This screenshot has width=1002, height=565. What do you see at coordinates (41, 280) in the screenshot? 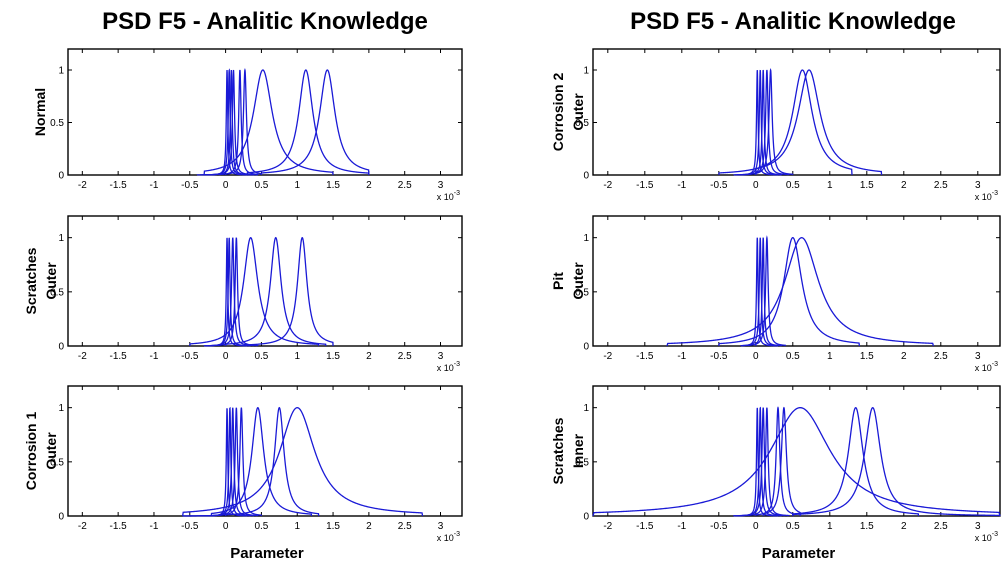
I see `y-axis-label: Scratches Outer` at bounding box center [41, 280].